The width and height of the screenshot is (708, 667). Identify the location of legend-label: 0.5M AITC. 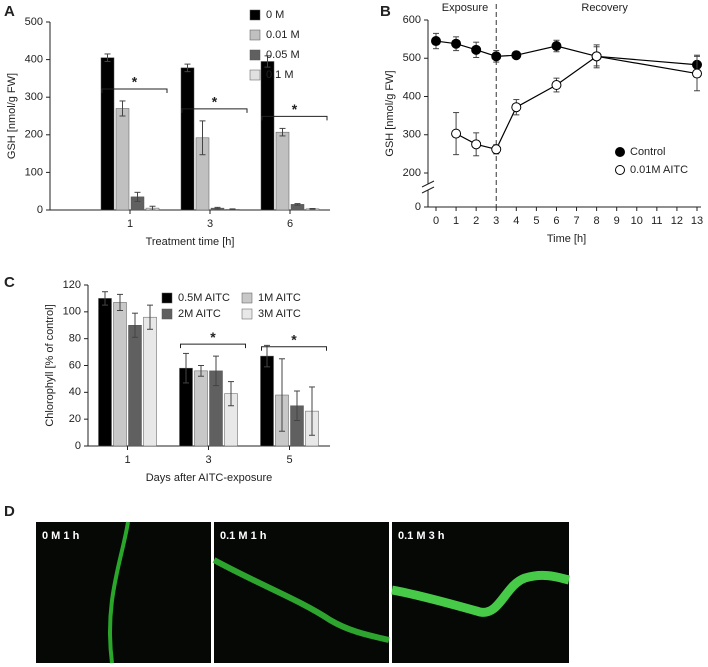
(204, 298).